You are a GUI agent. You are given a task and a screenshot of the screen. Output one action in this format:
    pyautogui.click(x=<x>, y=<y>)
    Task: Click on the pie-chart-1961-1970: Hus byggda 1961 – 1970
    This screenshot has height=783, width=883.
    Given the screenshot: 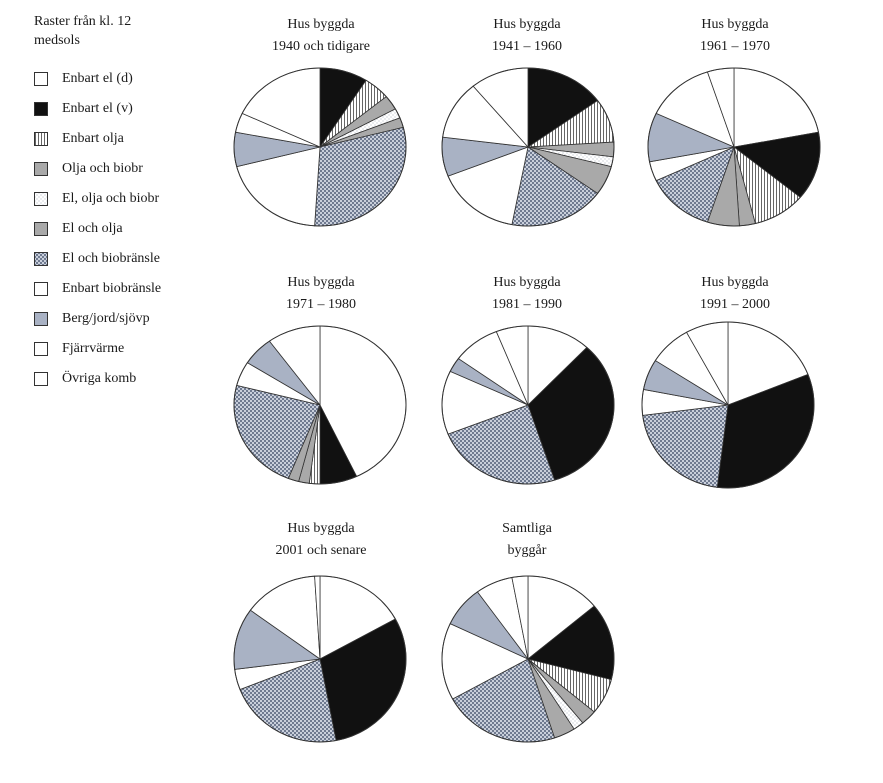 What is the action you would take?
    pyautogui.click(x=735, y=36)
    